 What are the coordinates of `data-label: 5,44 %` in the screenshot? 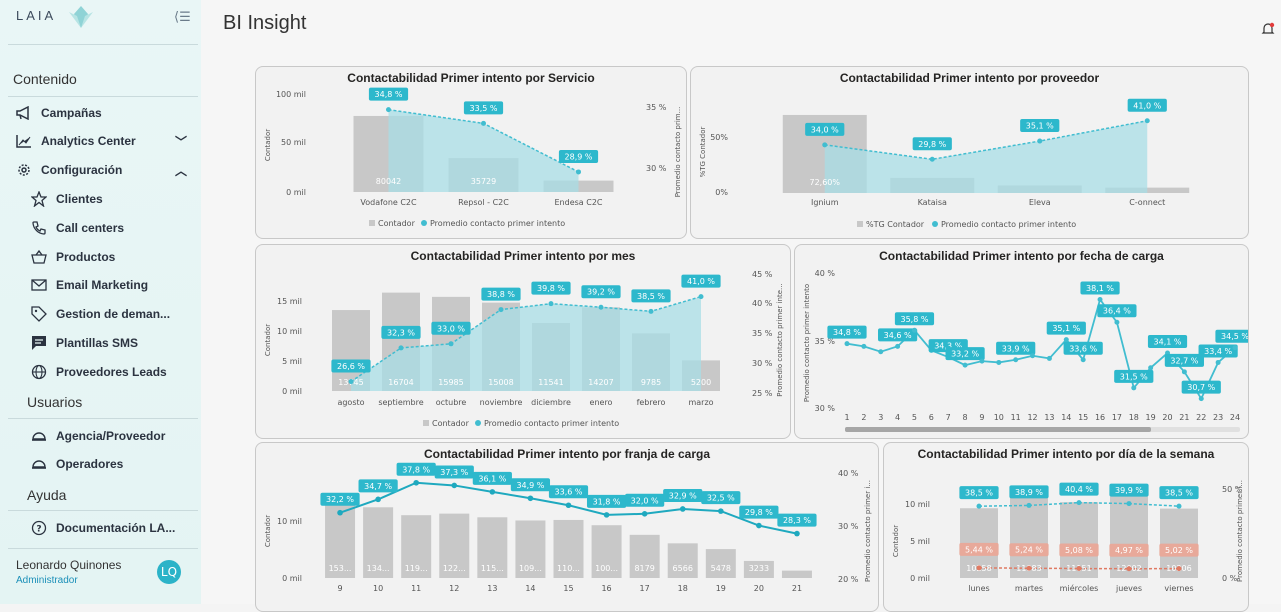 It's located at (979, 549).